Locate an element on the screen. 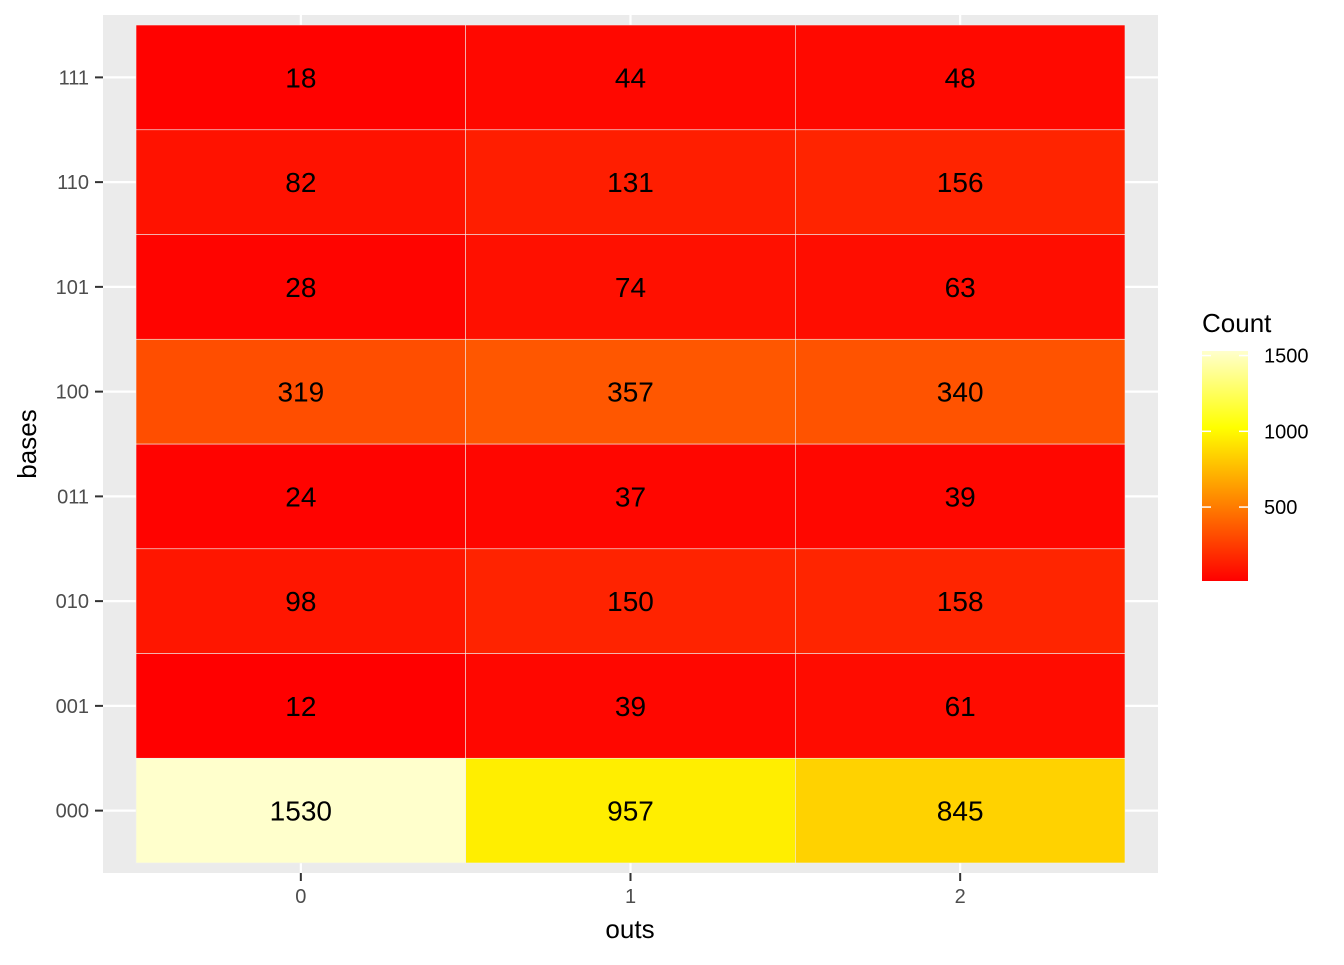 The width and height of the screenshot is (1344, 965). cell-value-label: 12 is located at coordinates (300, 706).